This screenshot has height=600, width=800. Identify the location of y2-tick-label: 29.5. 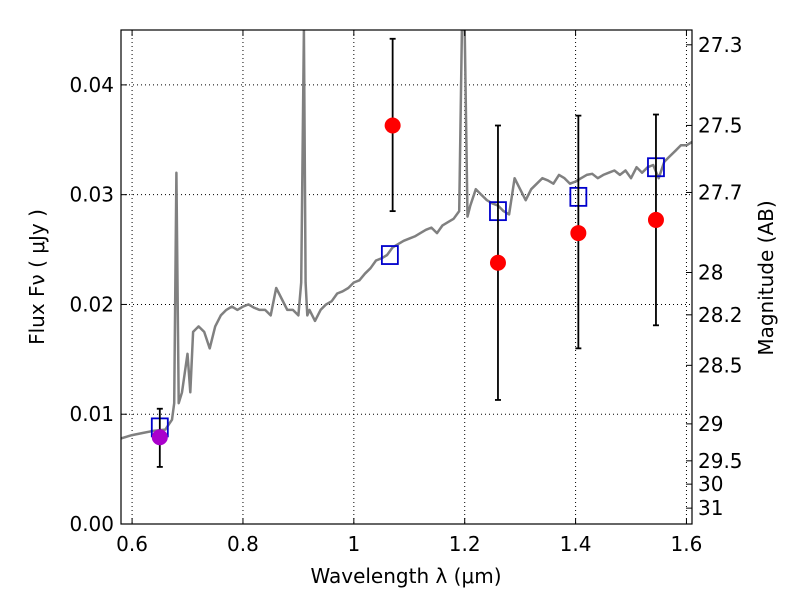
(720, 461).